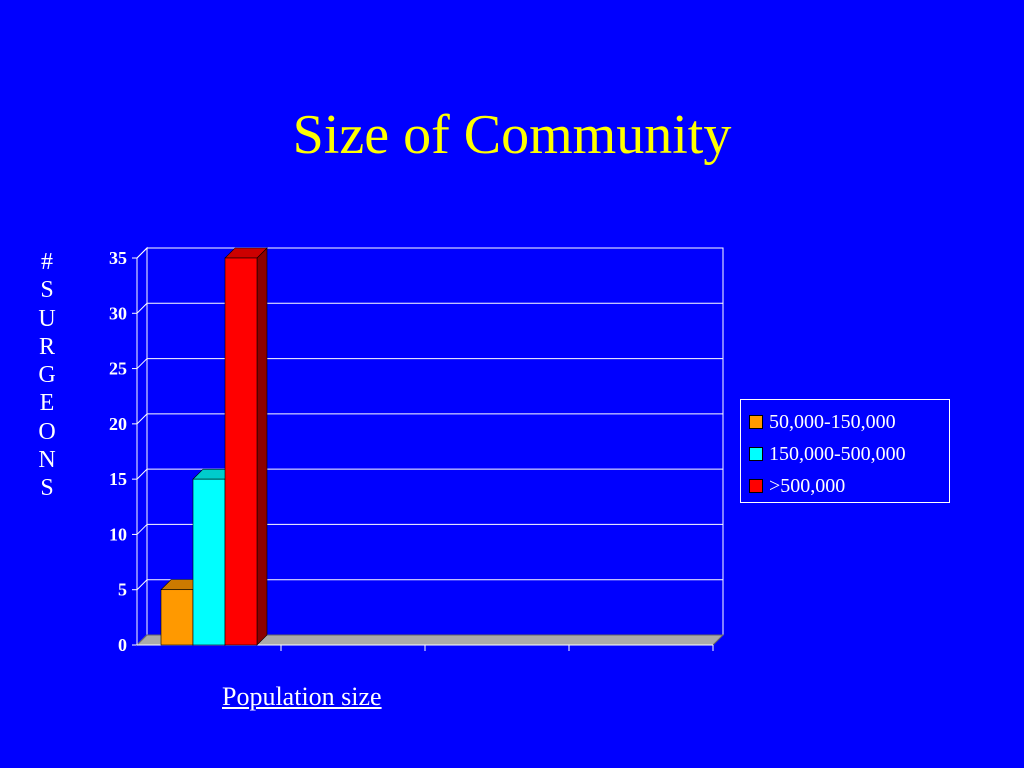  Describe the element at coordinates (118, 534) in the screenshot. I see `y-tick-label: 10` at that location.